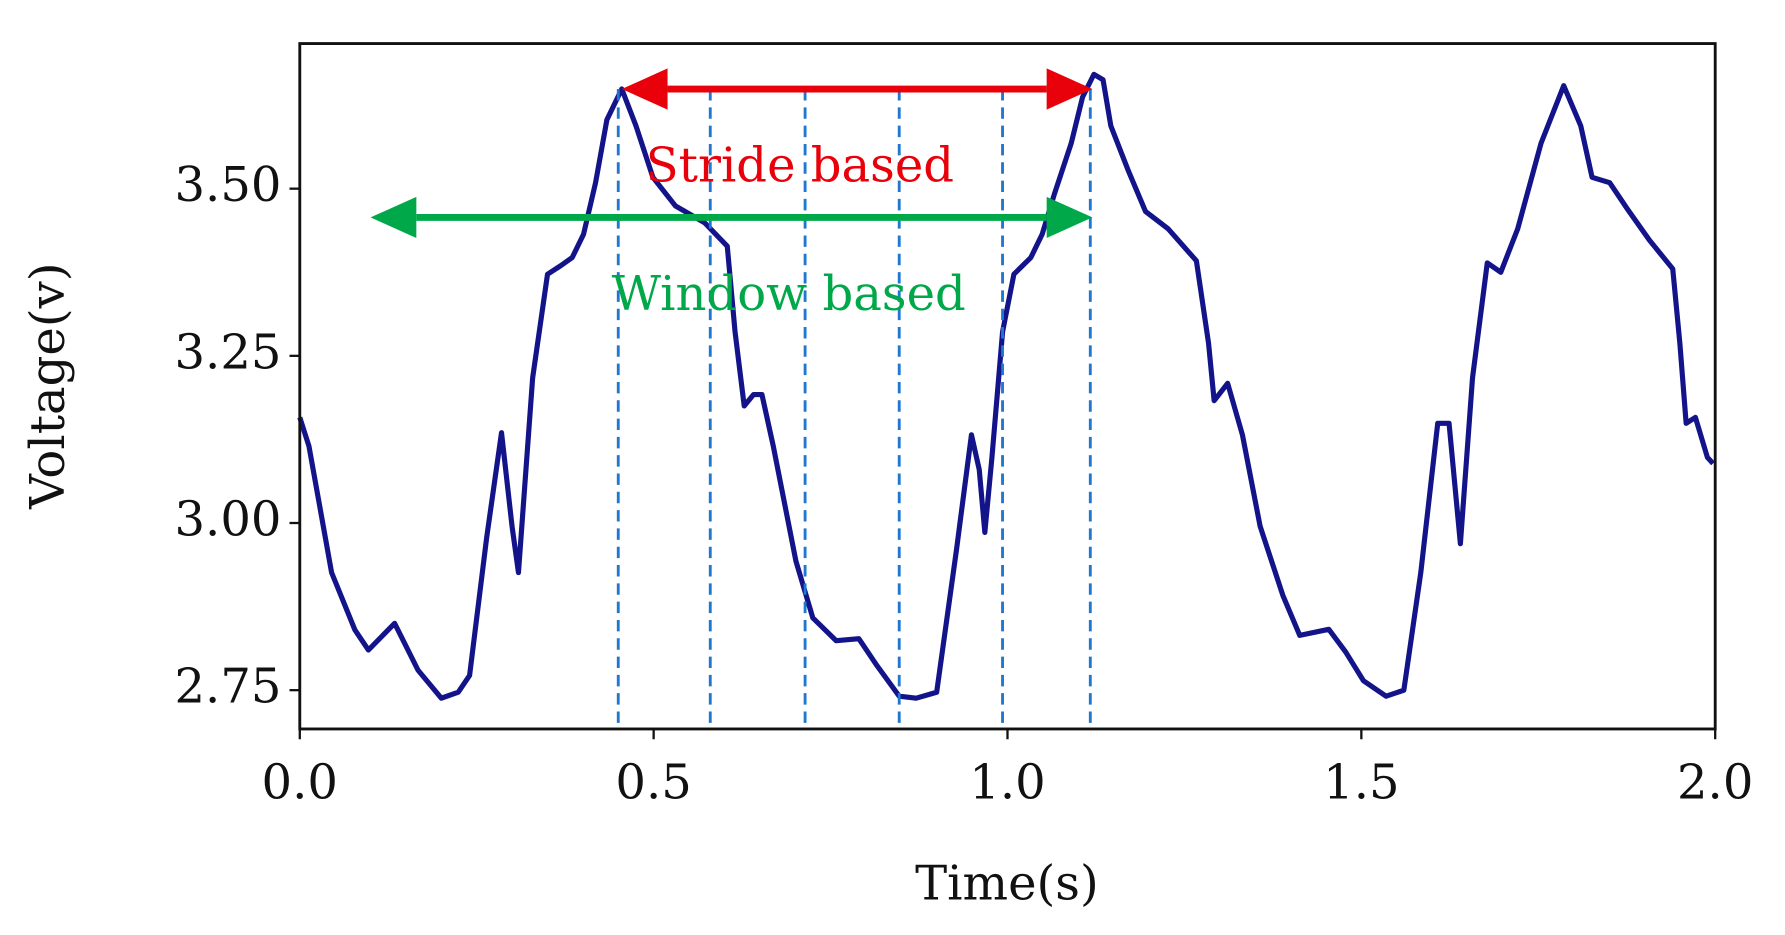 This screenshot has width=1785, height=935. Describe the element at coordinates (789, 294) in the screenshot. I see `annotation-label: Window based` at that location.